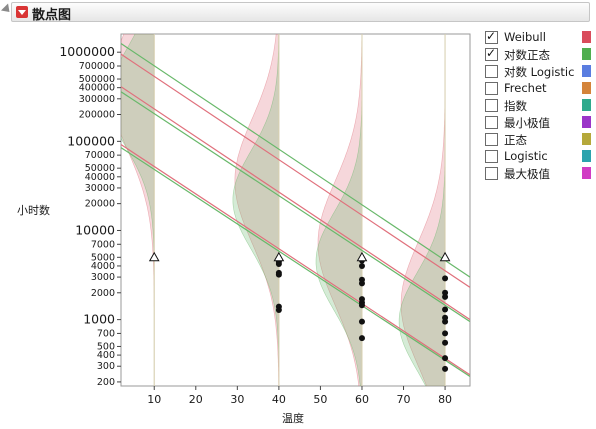 This screenshot has width=596, height=429. What do you see at coordinates (103, 257) in the screenshot?
I see `y-tick-label: 5000` at bounding box center [103, 257].